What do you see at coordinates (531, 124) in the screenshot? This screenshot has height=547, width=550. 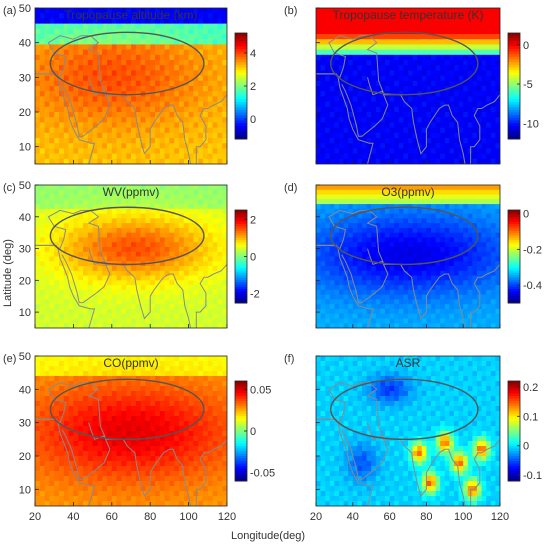 I see `colorbar-tick-label: -10` at bounding box center [531, 124].